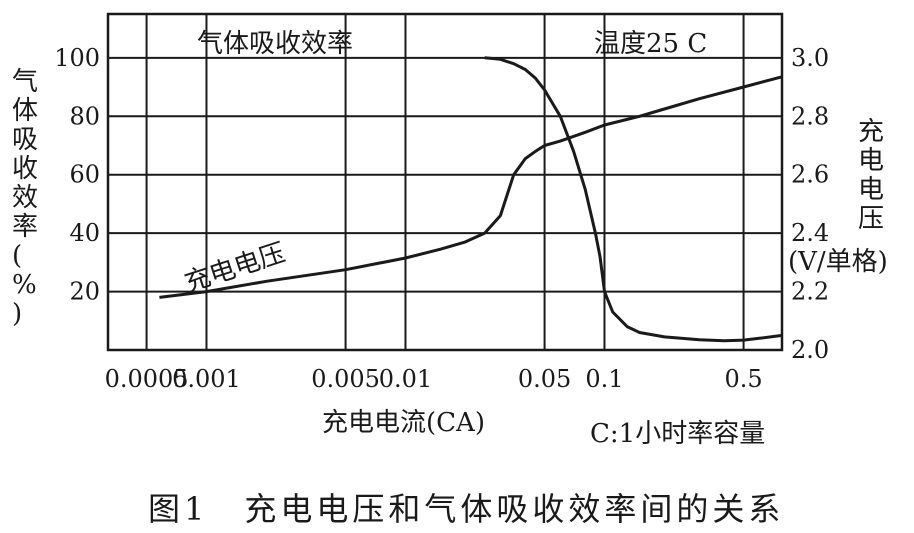 The width and height of the screenshot is (914, 533). I want to click on y-axis-unit-right: (V/单格), so click(838, 262).